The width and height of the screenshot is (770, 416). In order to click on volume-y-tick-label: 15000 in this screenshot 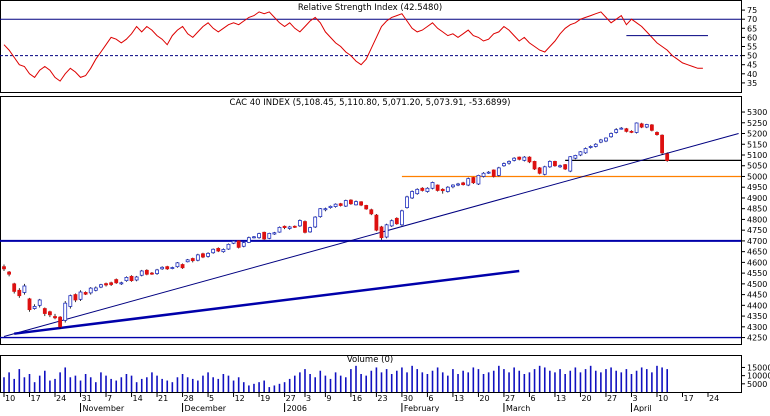, I will do `click(758, 367)`.